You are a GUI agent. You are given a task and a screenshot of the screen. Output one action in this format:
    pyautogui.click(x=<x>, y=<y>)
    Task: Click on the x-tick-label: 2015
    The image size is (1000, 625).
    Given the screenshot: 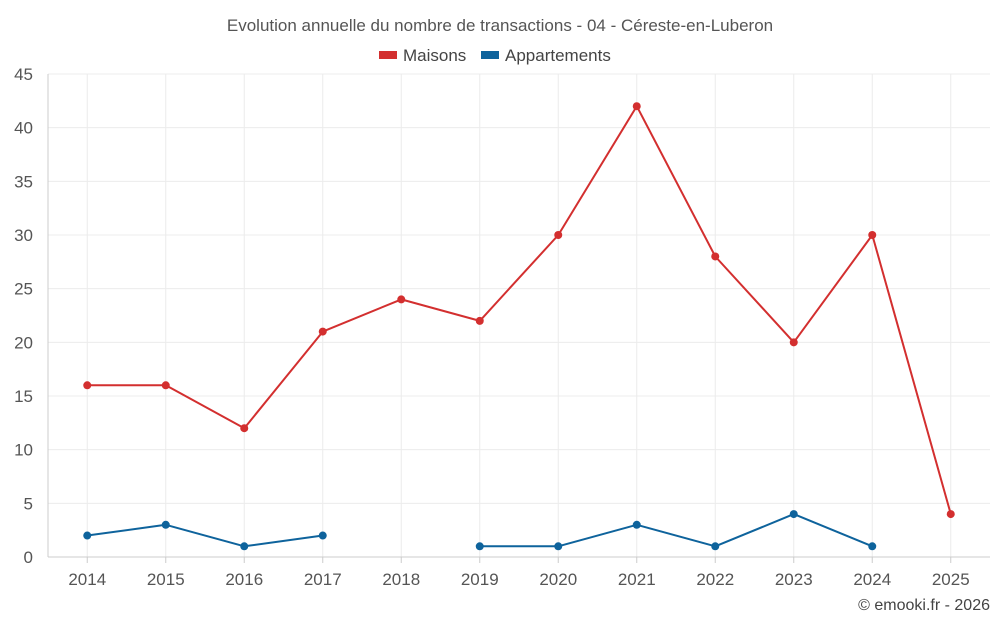 What is the action you would take?
    pyautogui.click(x=166, y=579)
    